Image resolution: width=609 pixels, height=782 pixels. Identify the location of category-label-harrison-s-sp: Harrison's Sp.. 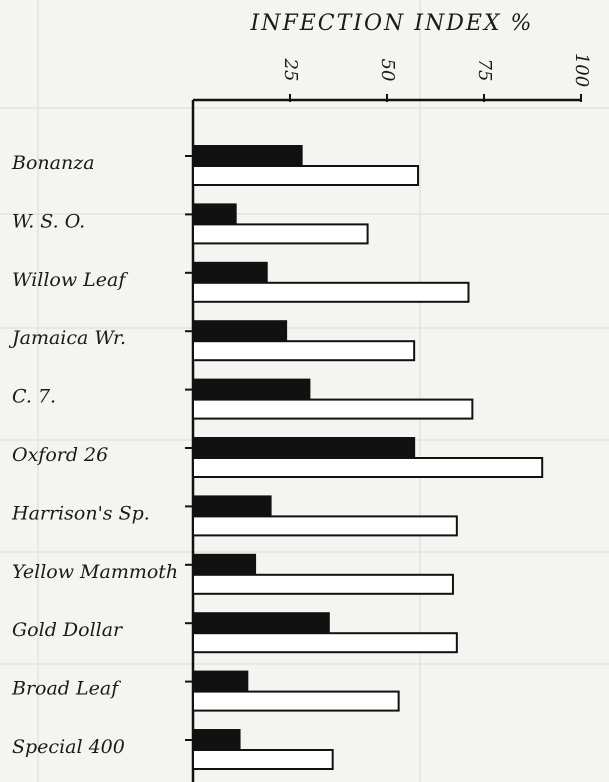
(80, 513).